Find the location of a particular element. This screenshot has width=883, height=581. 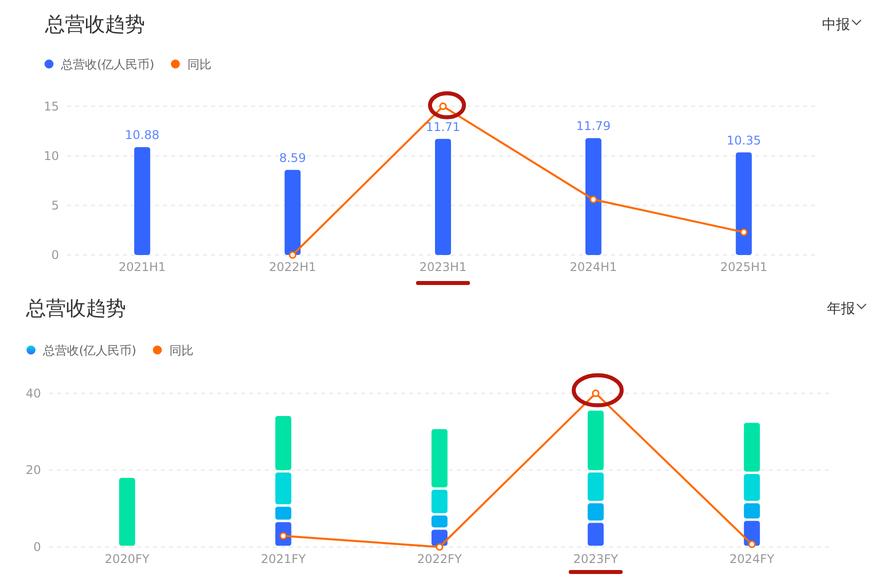

x-tick-label: 2023H1 is located at coordinates (443, 267).